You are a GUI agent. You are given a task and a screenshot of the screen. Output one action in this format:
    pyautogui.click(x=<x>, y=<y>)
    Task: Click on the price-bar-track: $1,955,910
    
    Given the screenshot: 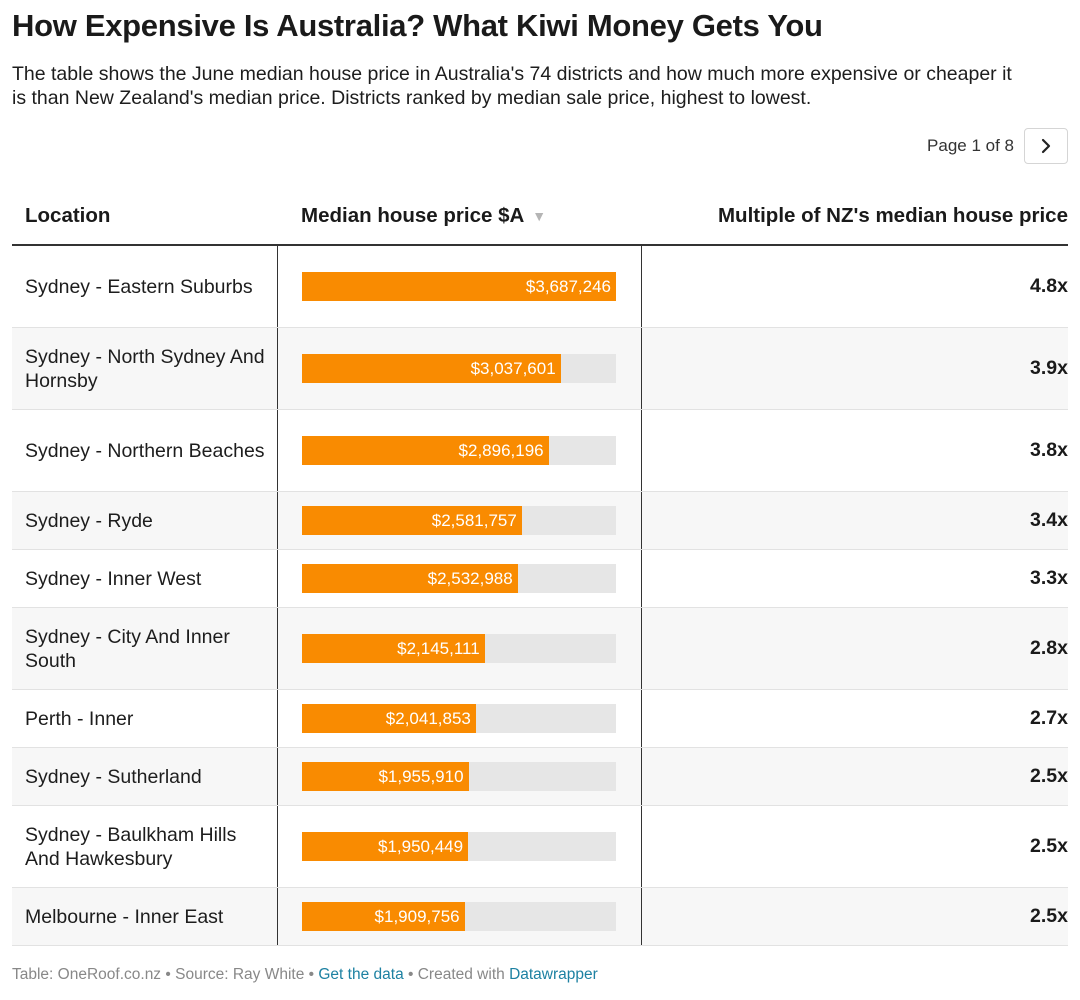 What is the action you would take?
    pyautogui.click(x=459, y=776)
    